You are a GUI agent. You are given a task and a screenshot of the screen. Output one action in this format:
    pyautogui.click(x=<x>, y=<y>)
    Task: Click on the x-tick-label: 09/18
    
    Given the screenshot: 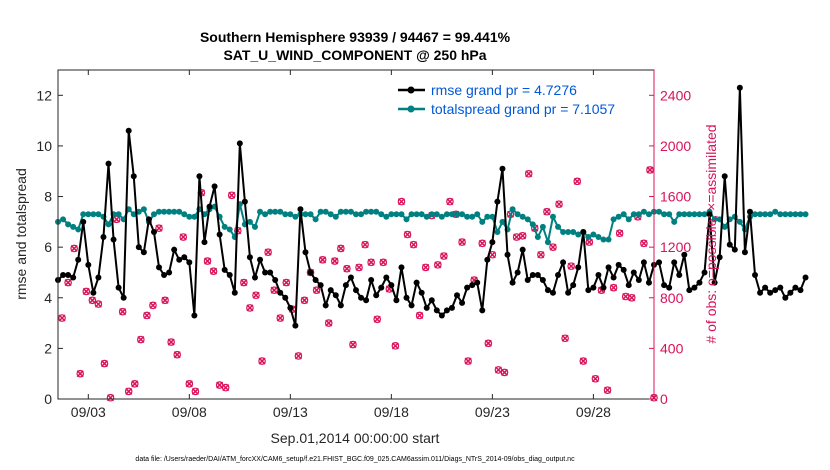 What is the action you would take?
    pyautogui.click(x=391, y=412)
    